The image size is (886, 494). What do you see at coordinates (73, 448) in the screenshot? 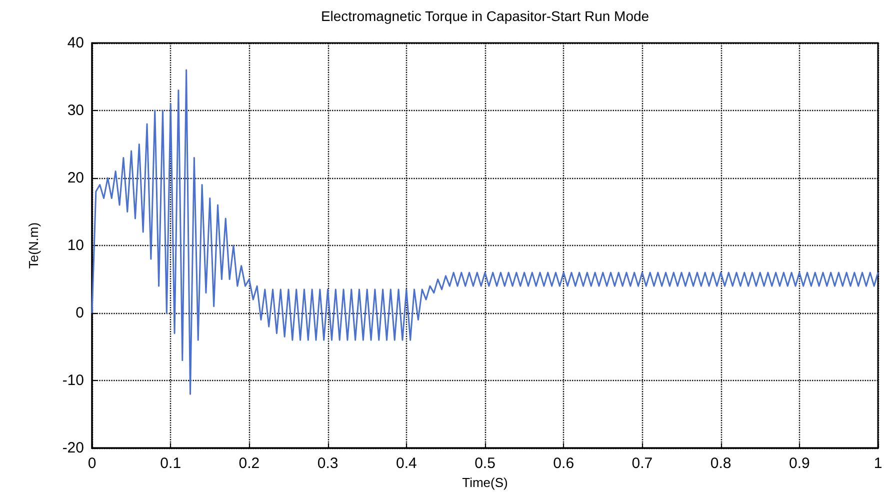
I see `y-tick-label: -20` at bounding box center [73, 448].